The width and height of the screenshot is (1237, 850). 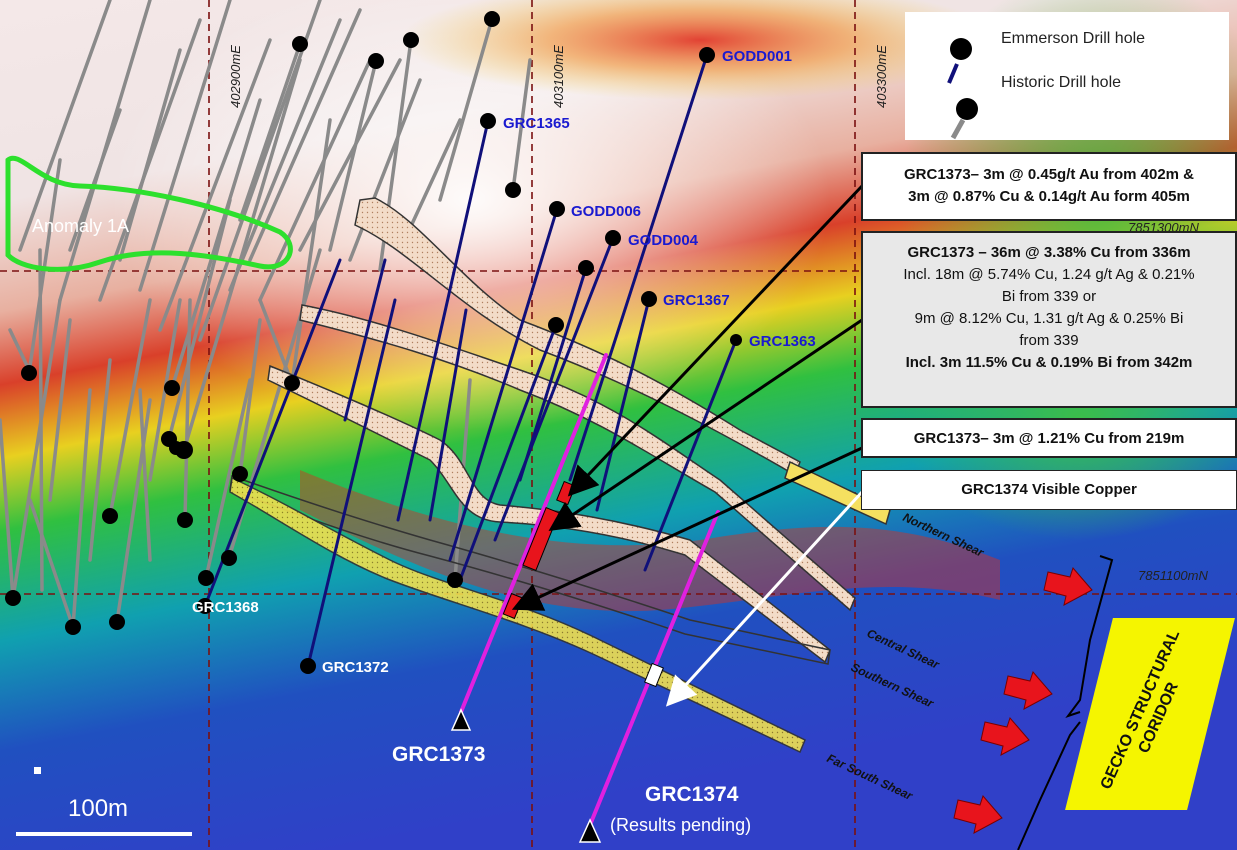 I want to click on callout3-text: GRC1373– 3m @ 1.21% Cu from 219m, so click(x=1049, y=438).